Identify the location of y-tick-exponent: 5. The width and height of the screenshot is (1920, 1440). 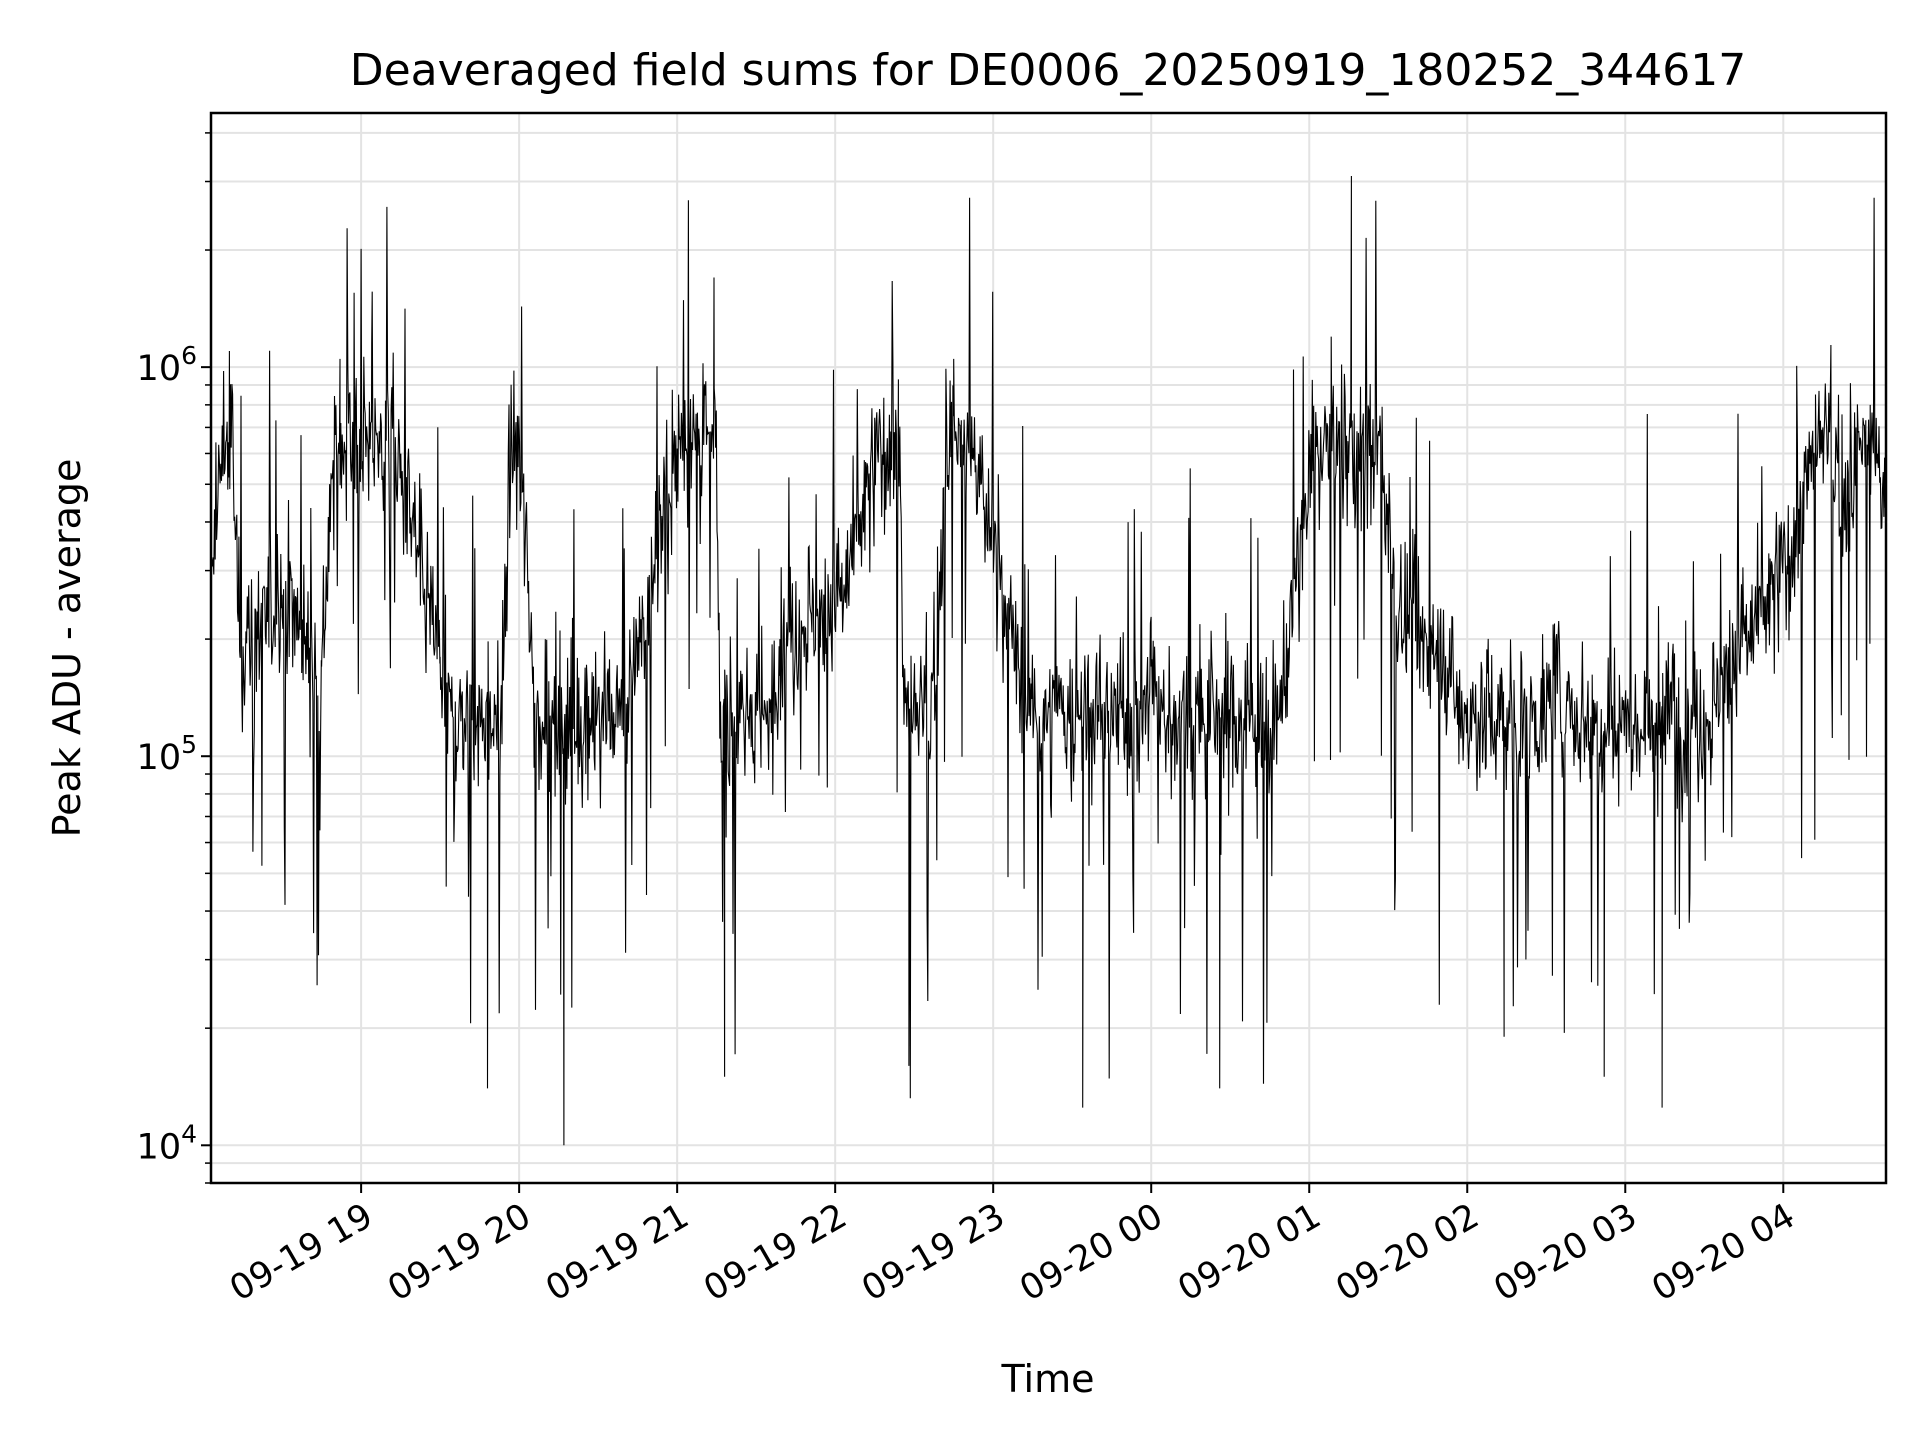
(189, 744).